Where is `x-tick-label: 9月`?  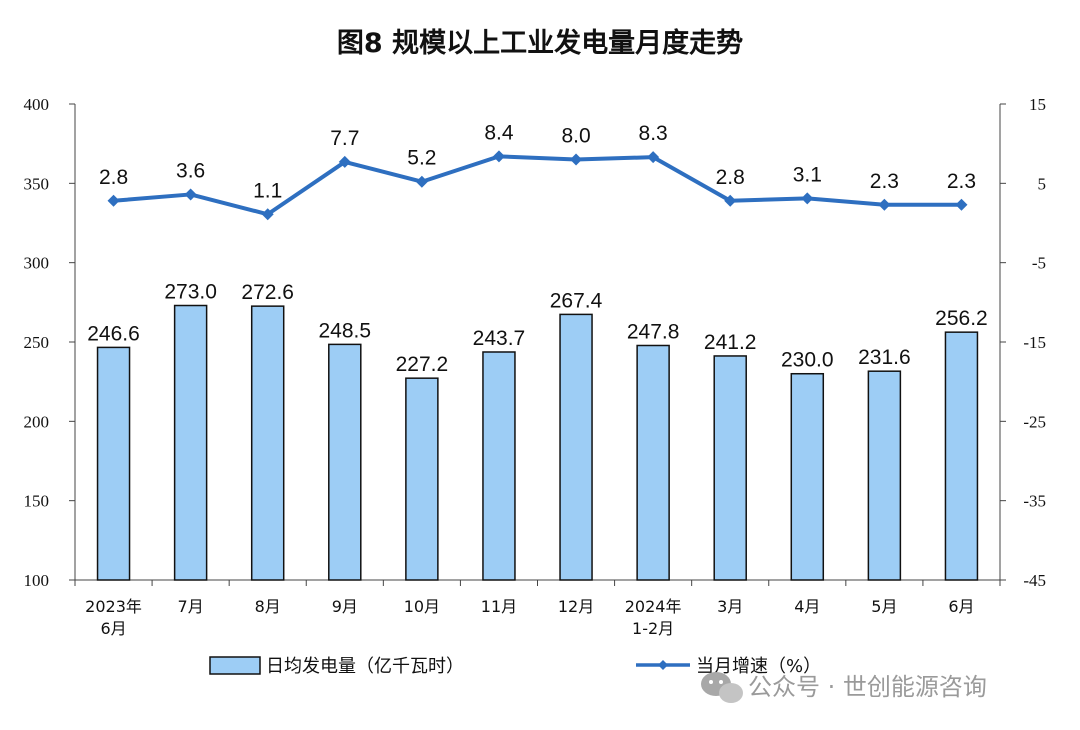 x-tick-label: 9月 is located at coordinates (345, 606).